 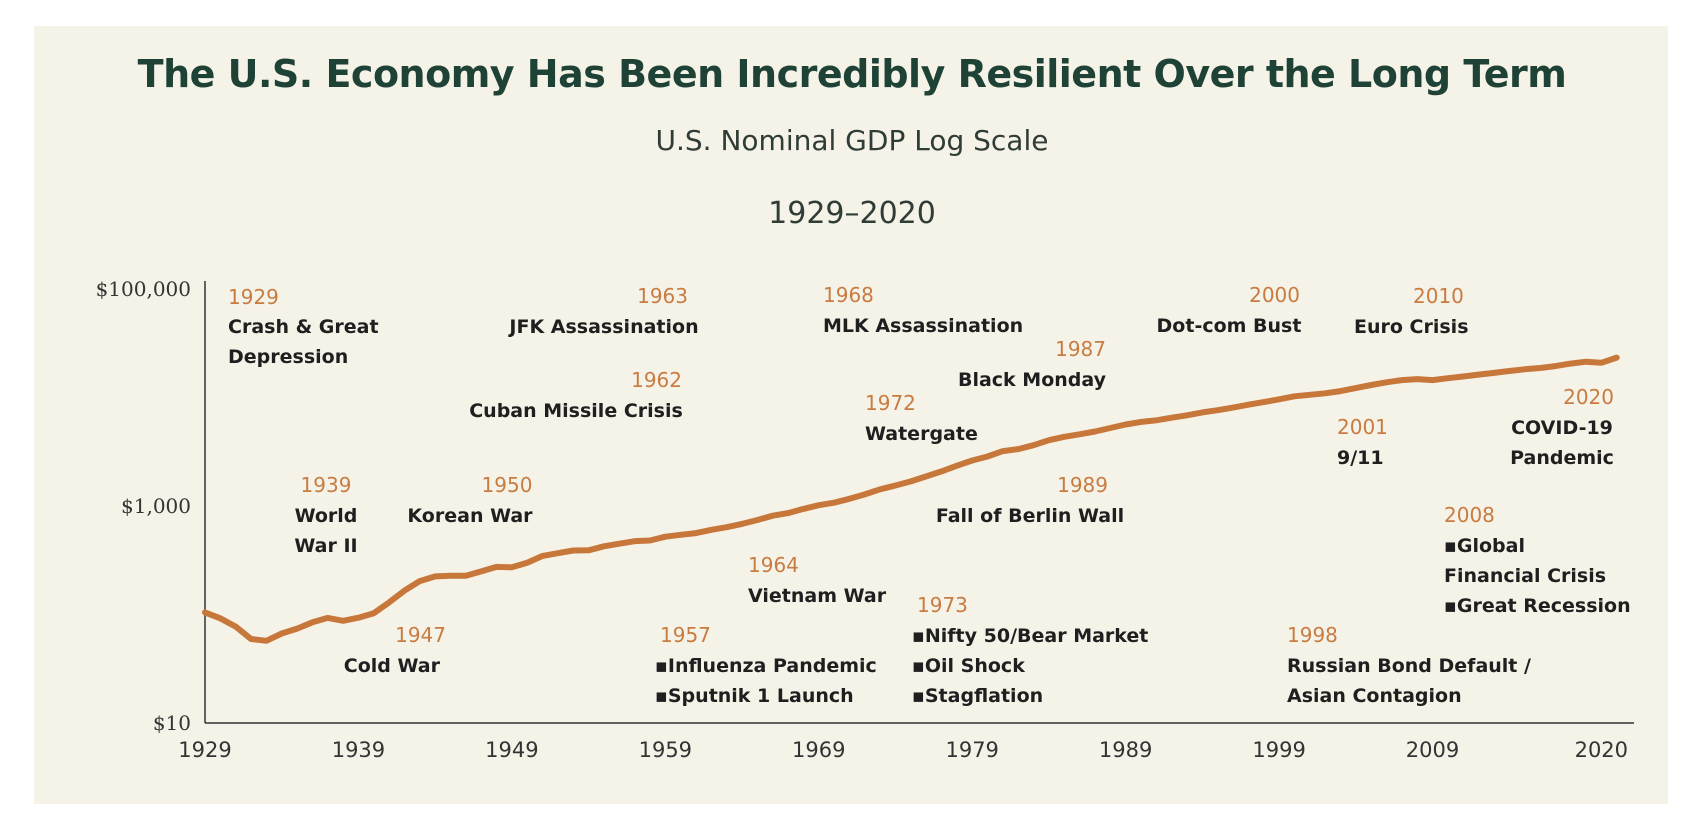 I want to click on event-text-label: Crash & Great, so click(x=303, y=327).